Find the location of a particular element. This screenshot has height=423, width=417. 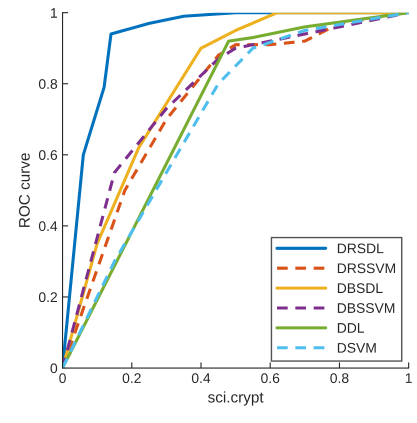

legend-label: DBSSVM is located at coordinates (366, 308).